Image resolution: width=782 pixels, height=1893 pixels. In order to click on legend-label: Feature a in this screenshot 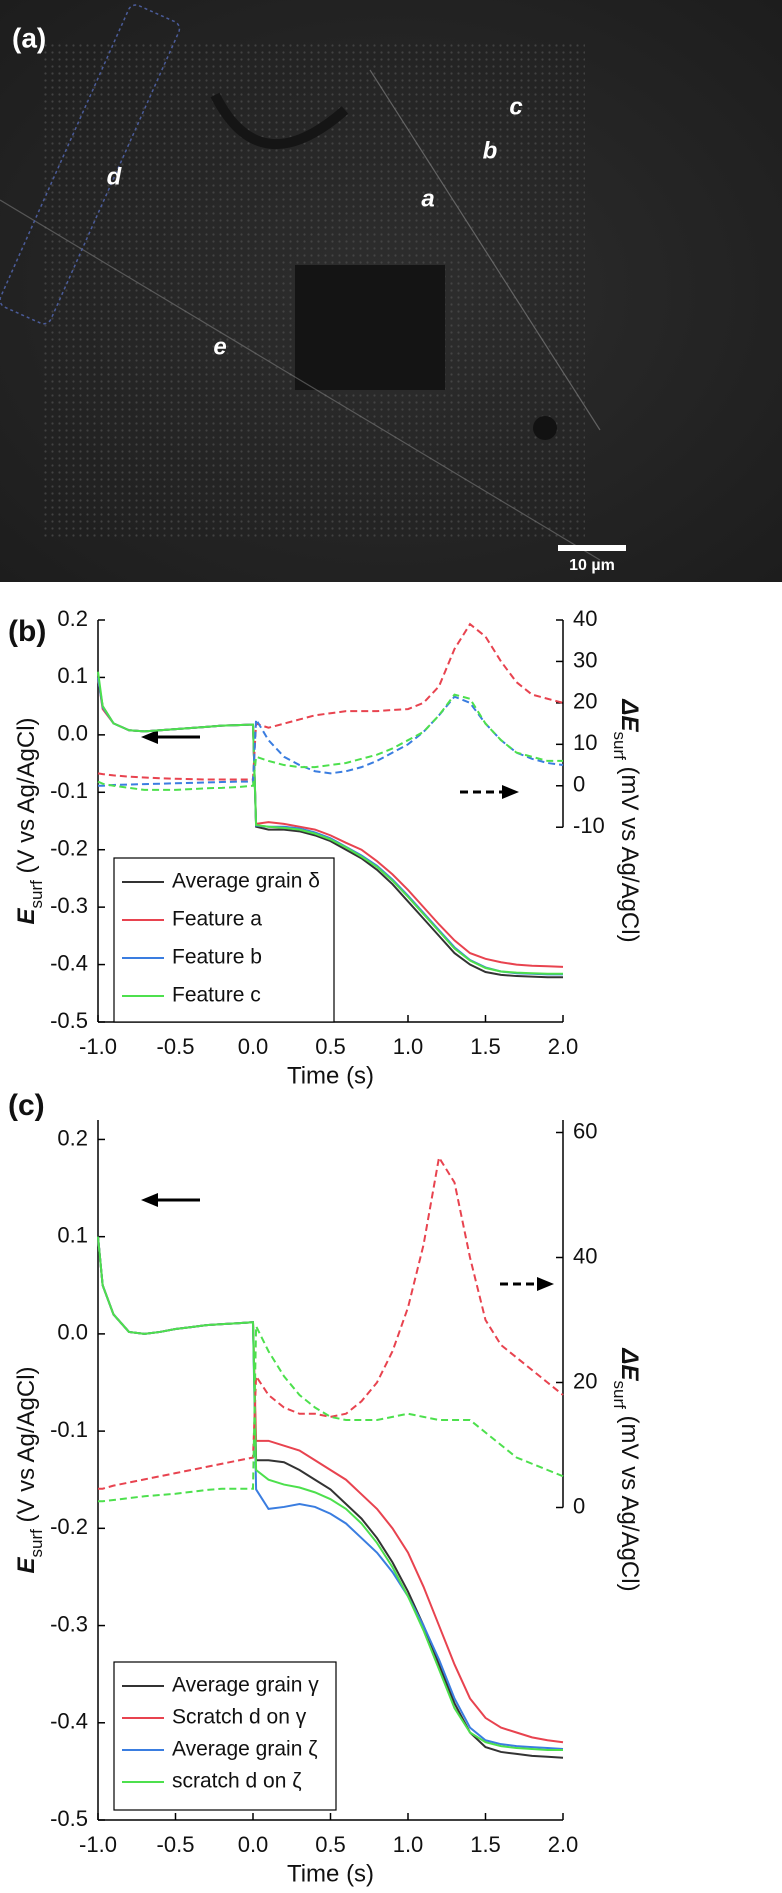, I will do `click(217, 919)`.